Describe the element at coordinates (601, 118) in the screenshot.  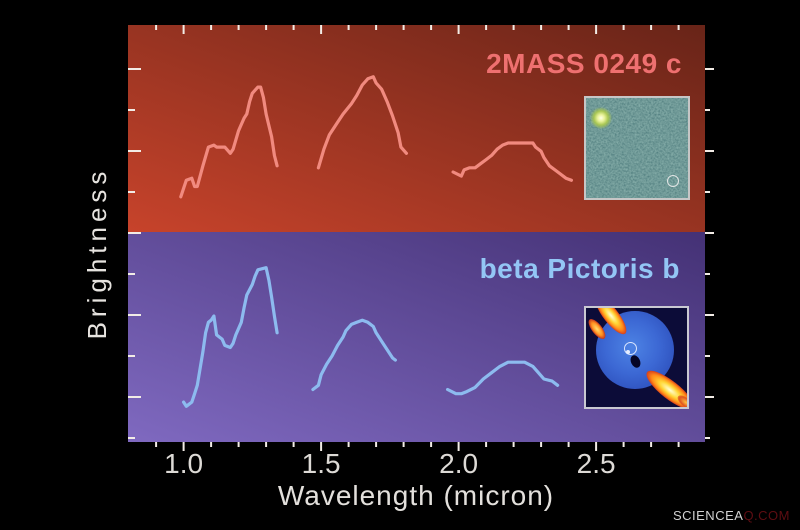
I see `host-star-glow` at that location.